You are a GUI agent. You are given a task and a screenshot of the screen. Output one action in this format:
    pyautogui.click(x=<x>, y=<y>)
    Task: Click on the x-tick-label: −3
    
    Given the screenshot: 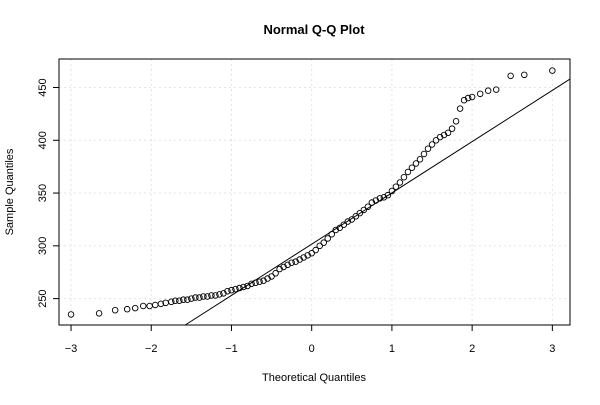 What is the action you would take?
    pyautogui.click(x=71, y=349)
    